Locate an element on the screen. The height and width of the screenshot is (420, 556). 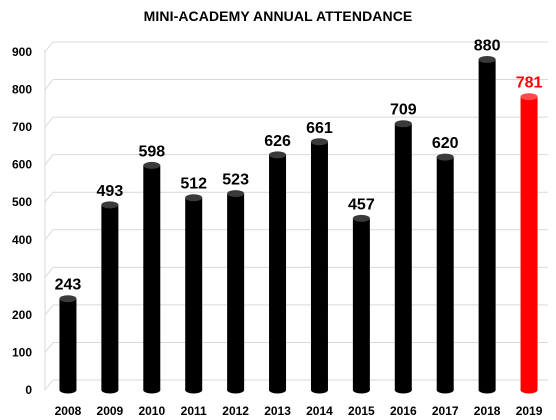
bar-2009 is located at coordinates (110, 297).